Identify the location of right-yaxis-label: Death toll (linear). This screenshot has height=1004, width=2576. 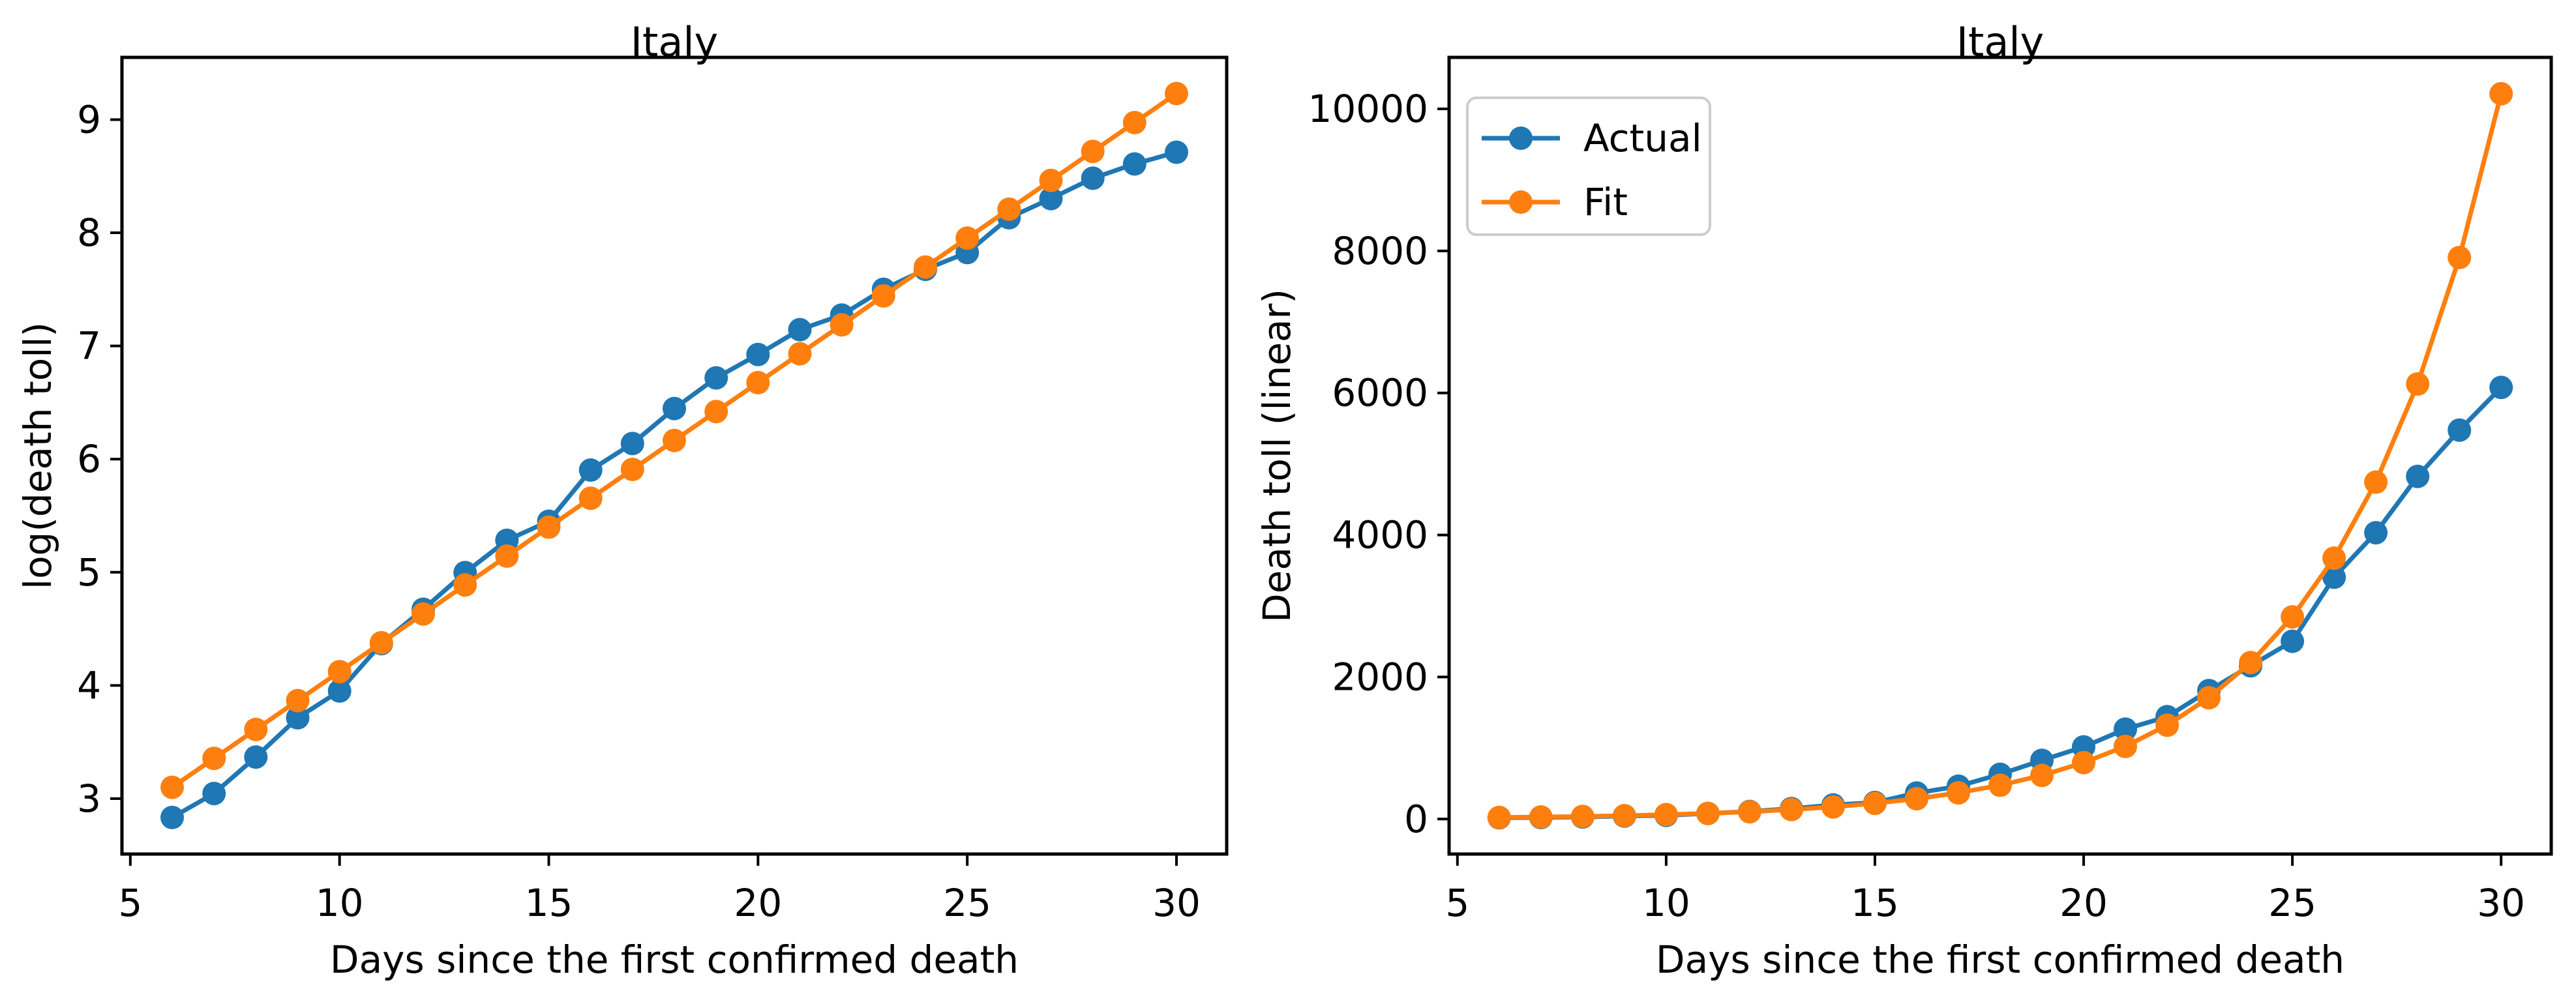
(1277, 456).